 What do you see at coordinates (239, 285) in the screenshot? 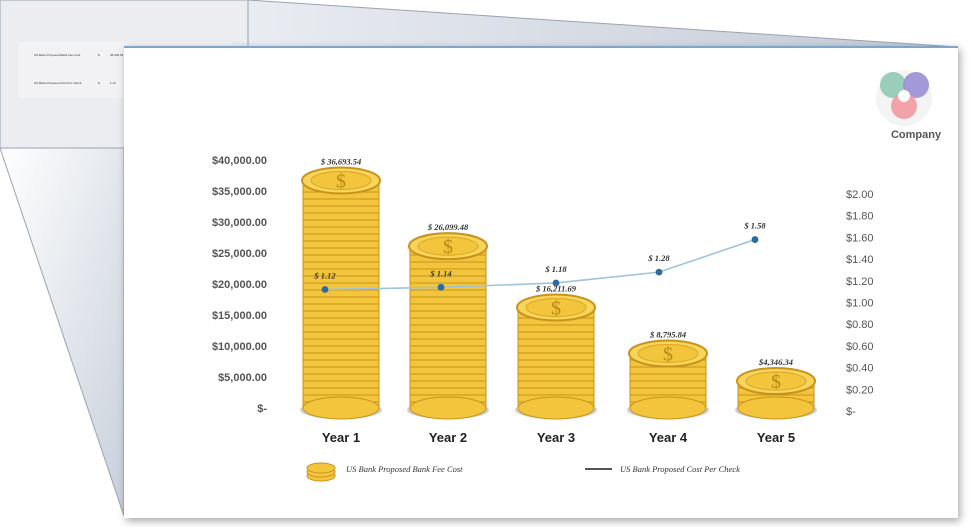
I see `left-axis-tick-label: $20,000.00` at bounding box center [239, 285].